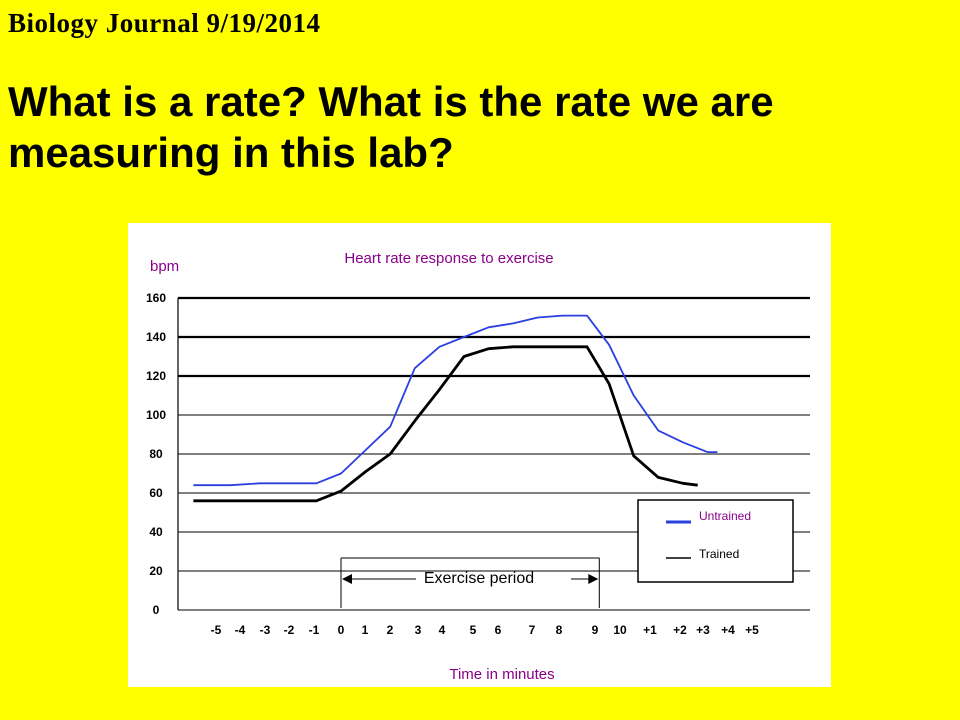  I want to click on exercise-period-annotation: Exercise period, so click(470, 582).